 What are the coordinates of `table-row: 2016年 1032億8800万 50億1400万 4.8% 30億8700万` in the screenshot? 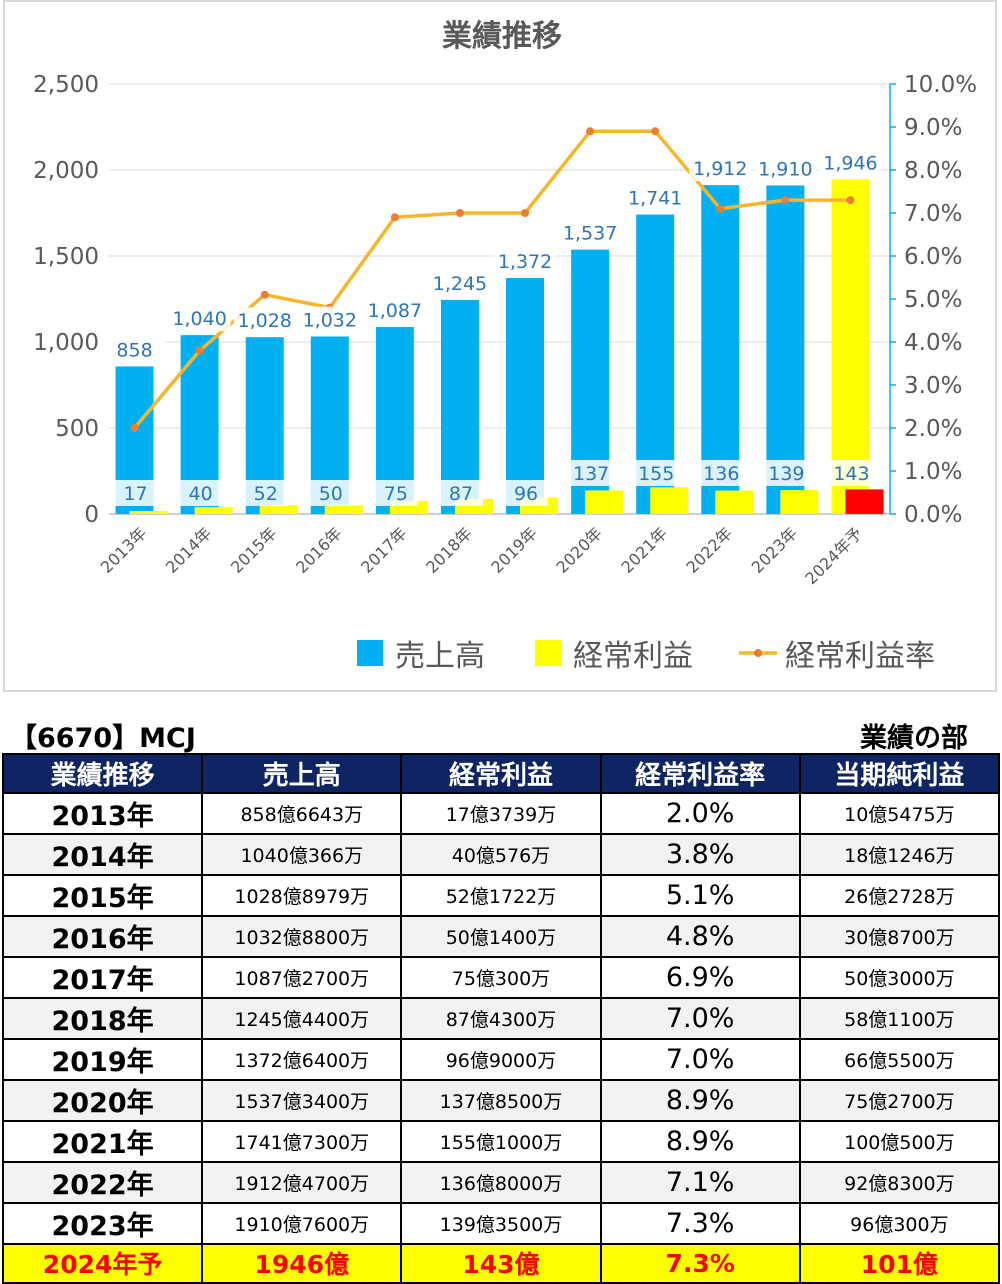 It's located at (501, 936).